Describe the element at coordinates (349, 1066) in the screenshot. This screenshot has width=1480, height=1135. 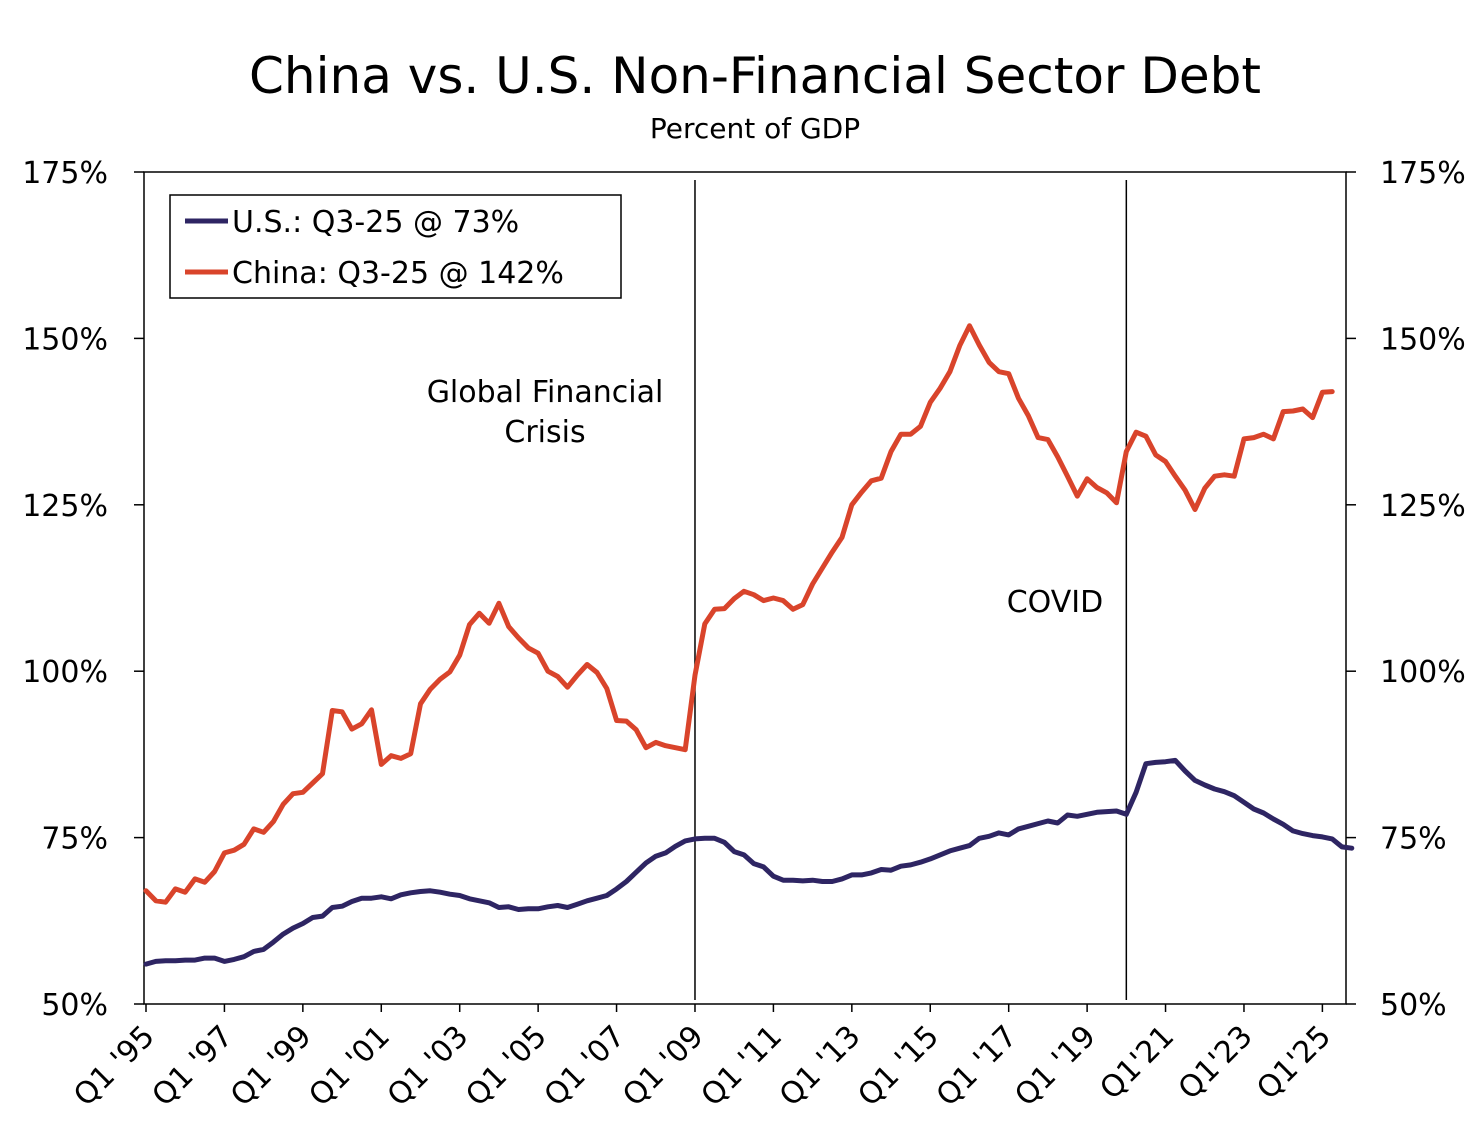
I see `x-tick-label: Q1 '01` at that location.